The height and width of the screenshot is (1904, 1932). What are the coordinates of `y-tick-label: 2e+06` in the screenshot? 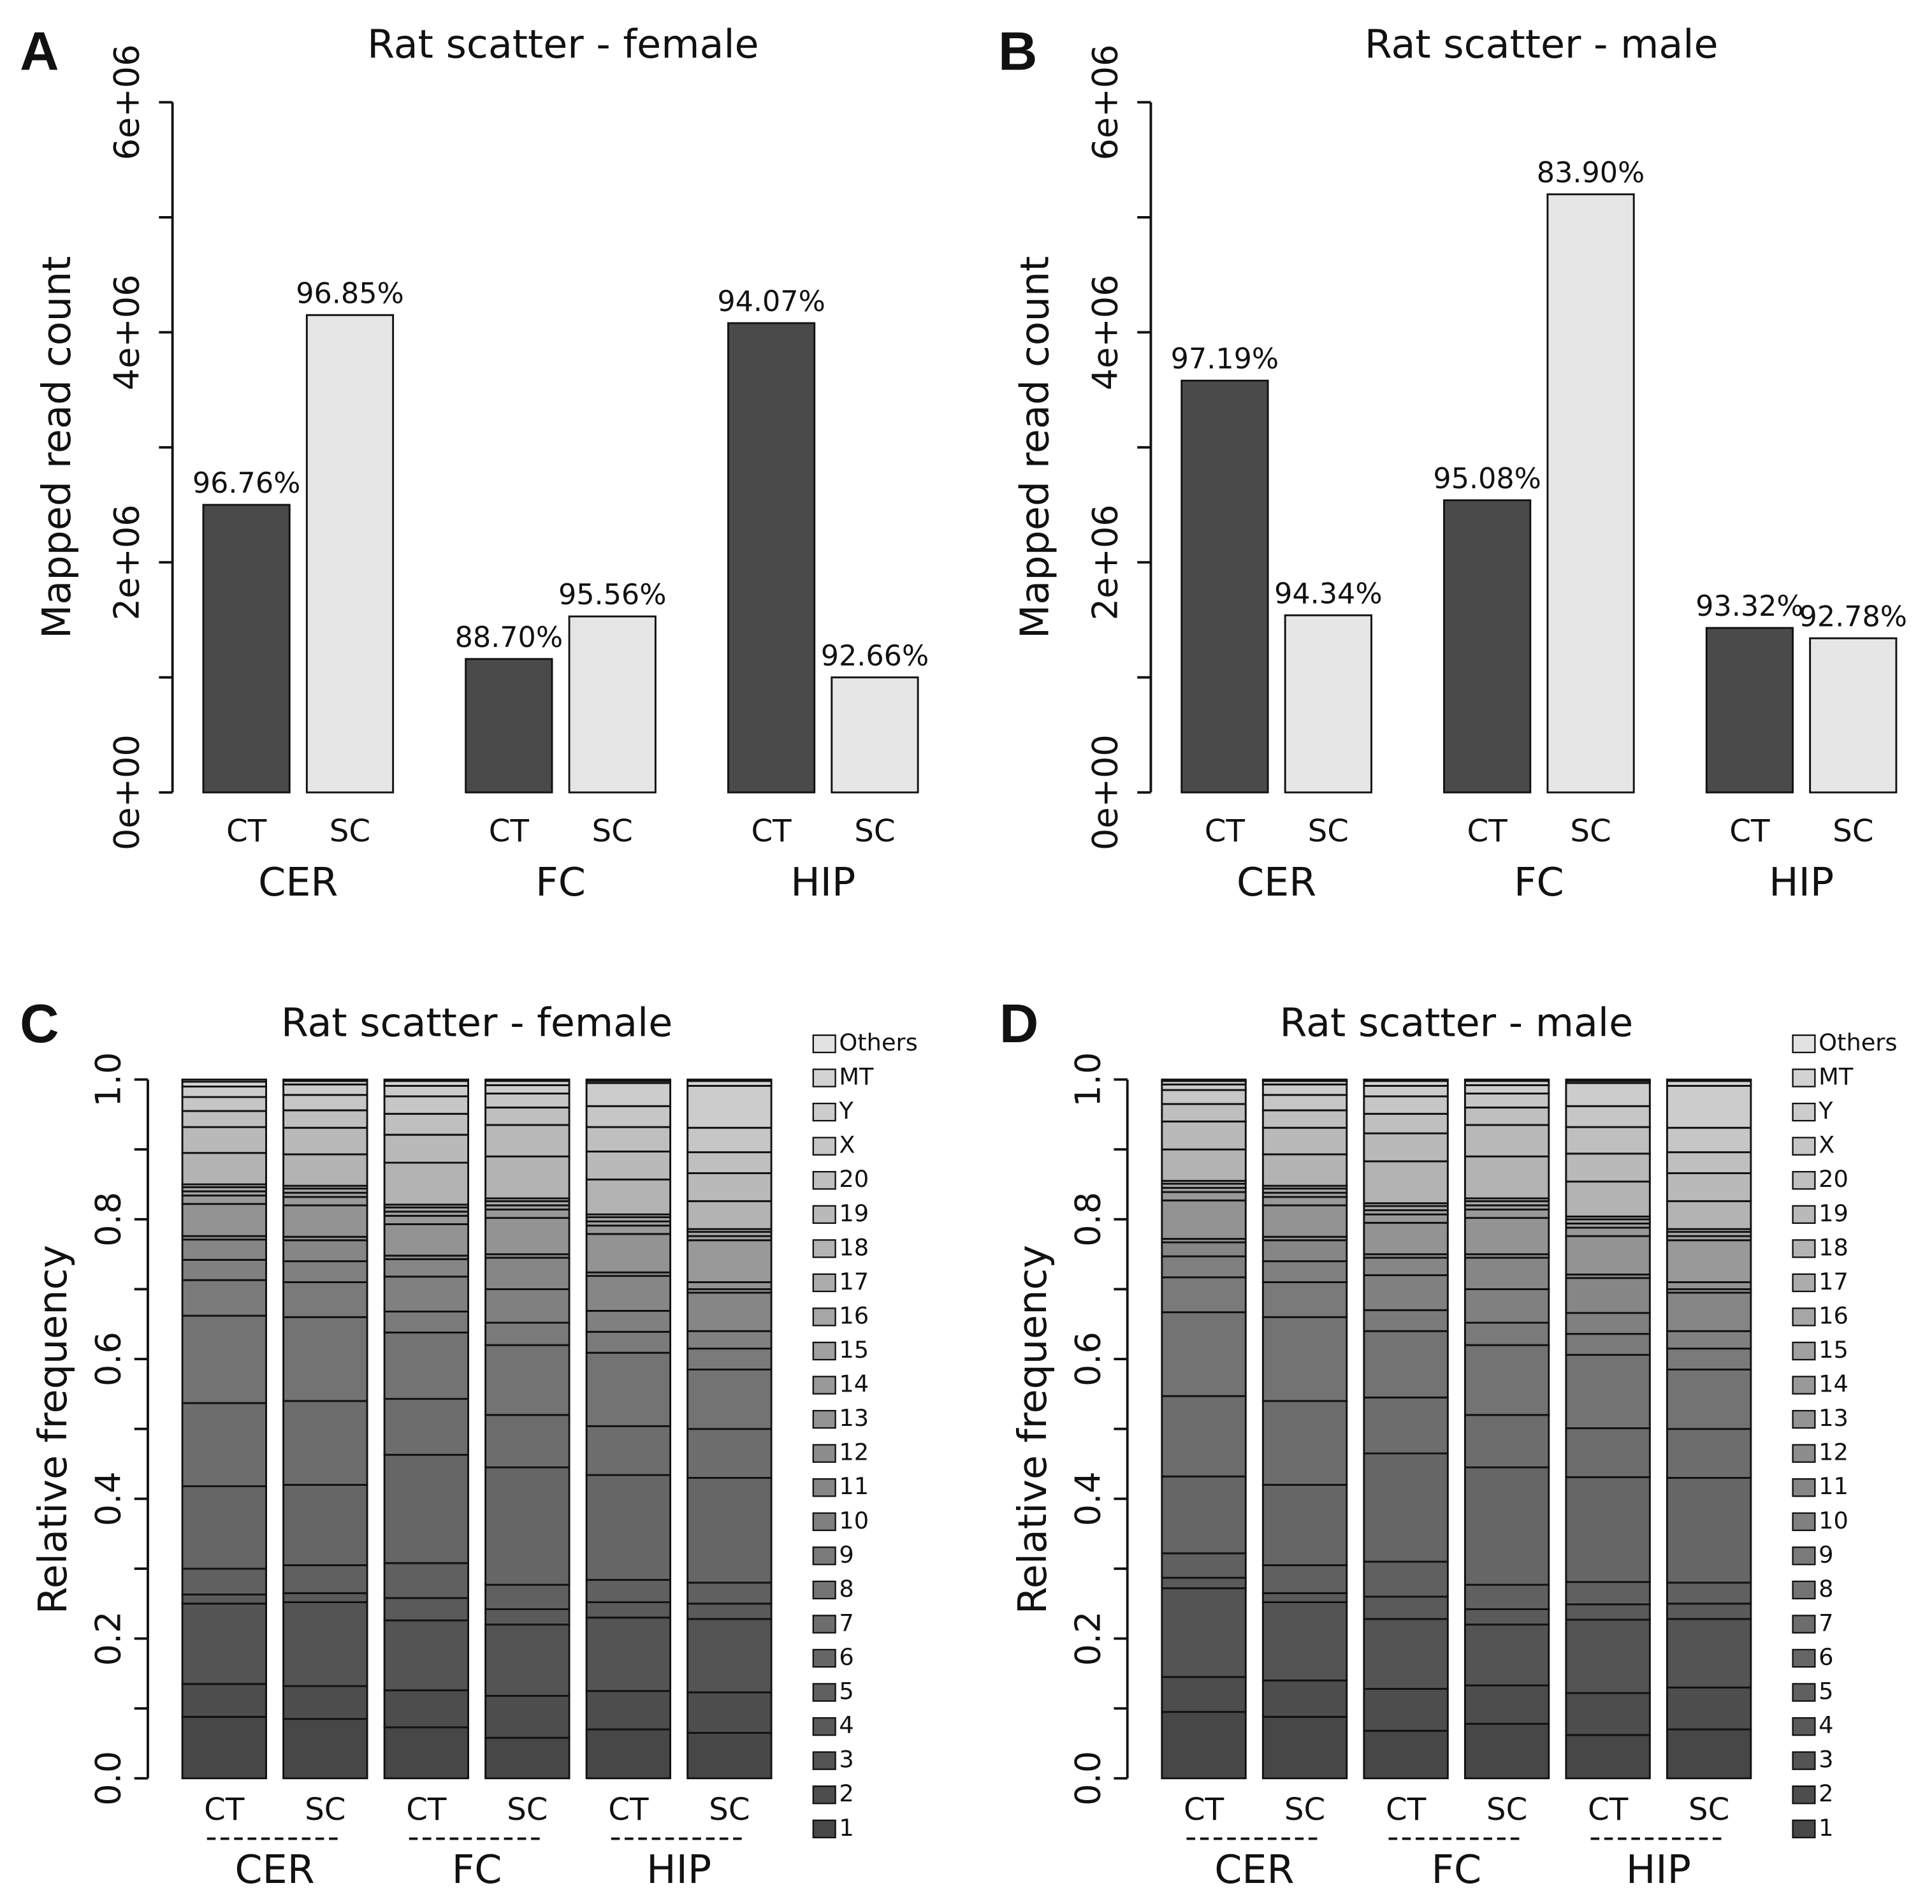 It's located at (1105, 562).